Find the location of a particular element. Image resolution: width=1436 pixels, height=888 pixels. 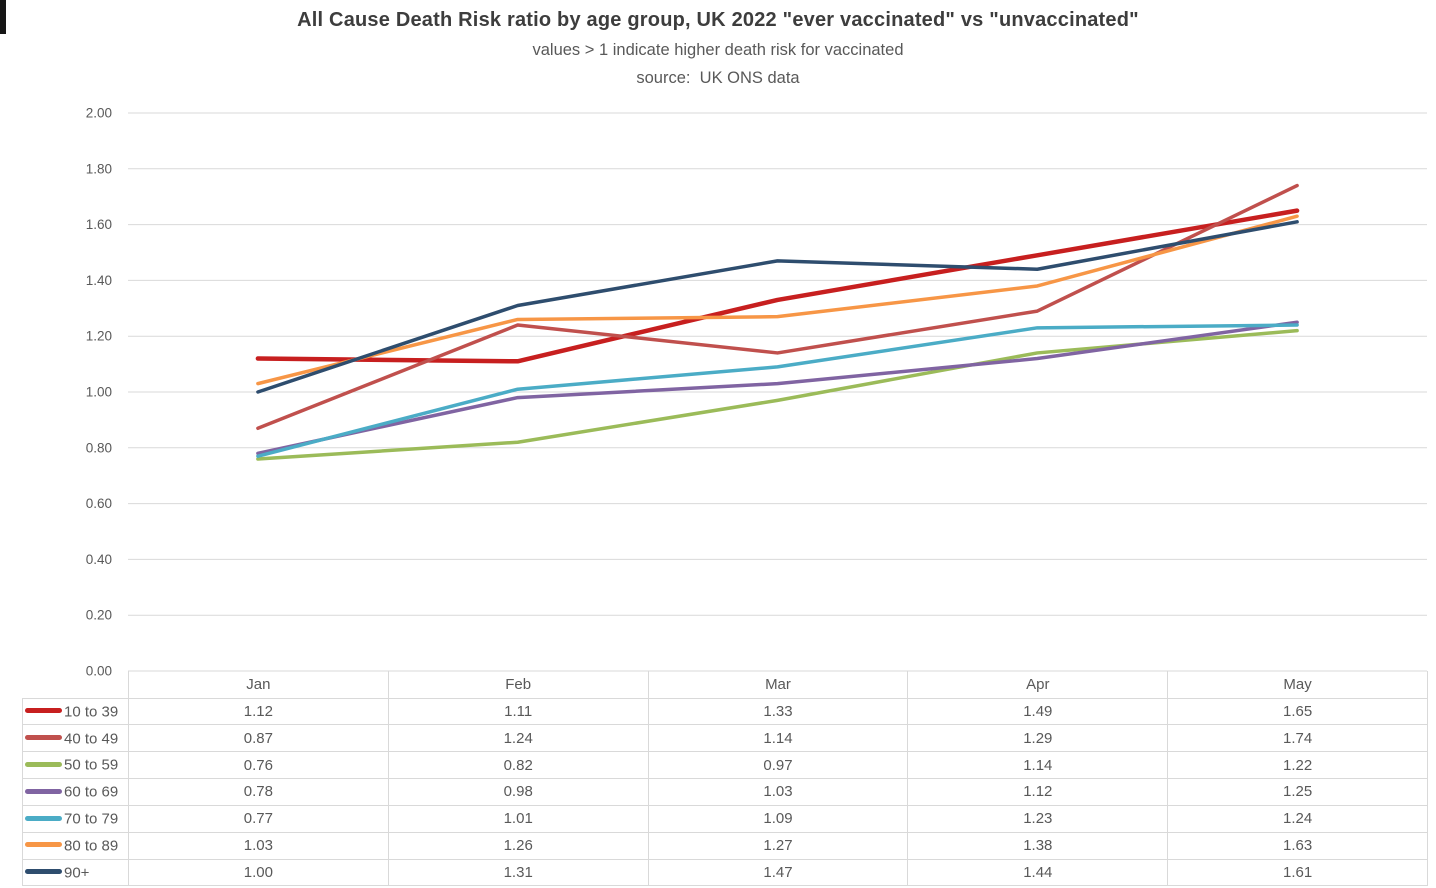

value-cell: 1.22 is located at coordinates (1297, 765).